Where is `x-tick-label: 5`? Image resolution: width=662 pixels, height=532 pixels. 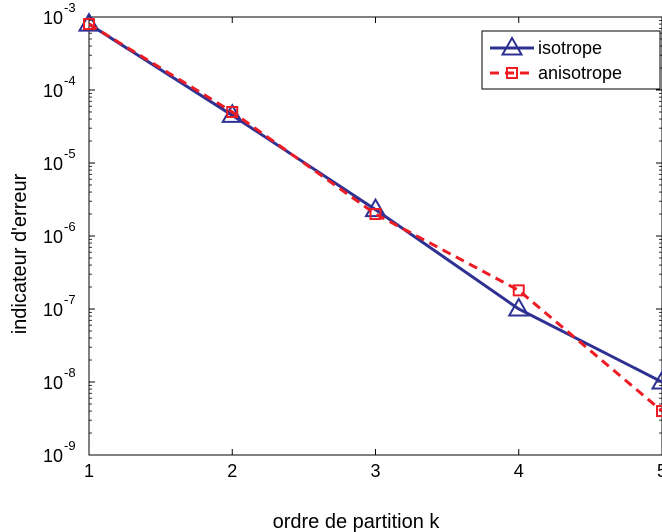
x-tick-label: 5 is located at coordinates (659, 471).